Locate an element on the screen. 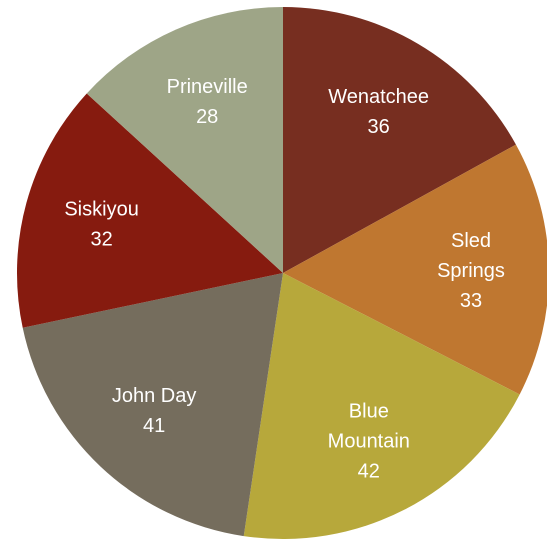 This screenshot has height=539, width=547. slice-label-sled-springs: Sled Springs 33 is located at coordinates (471, 271).